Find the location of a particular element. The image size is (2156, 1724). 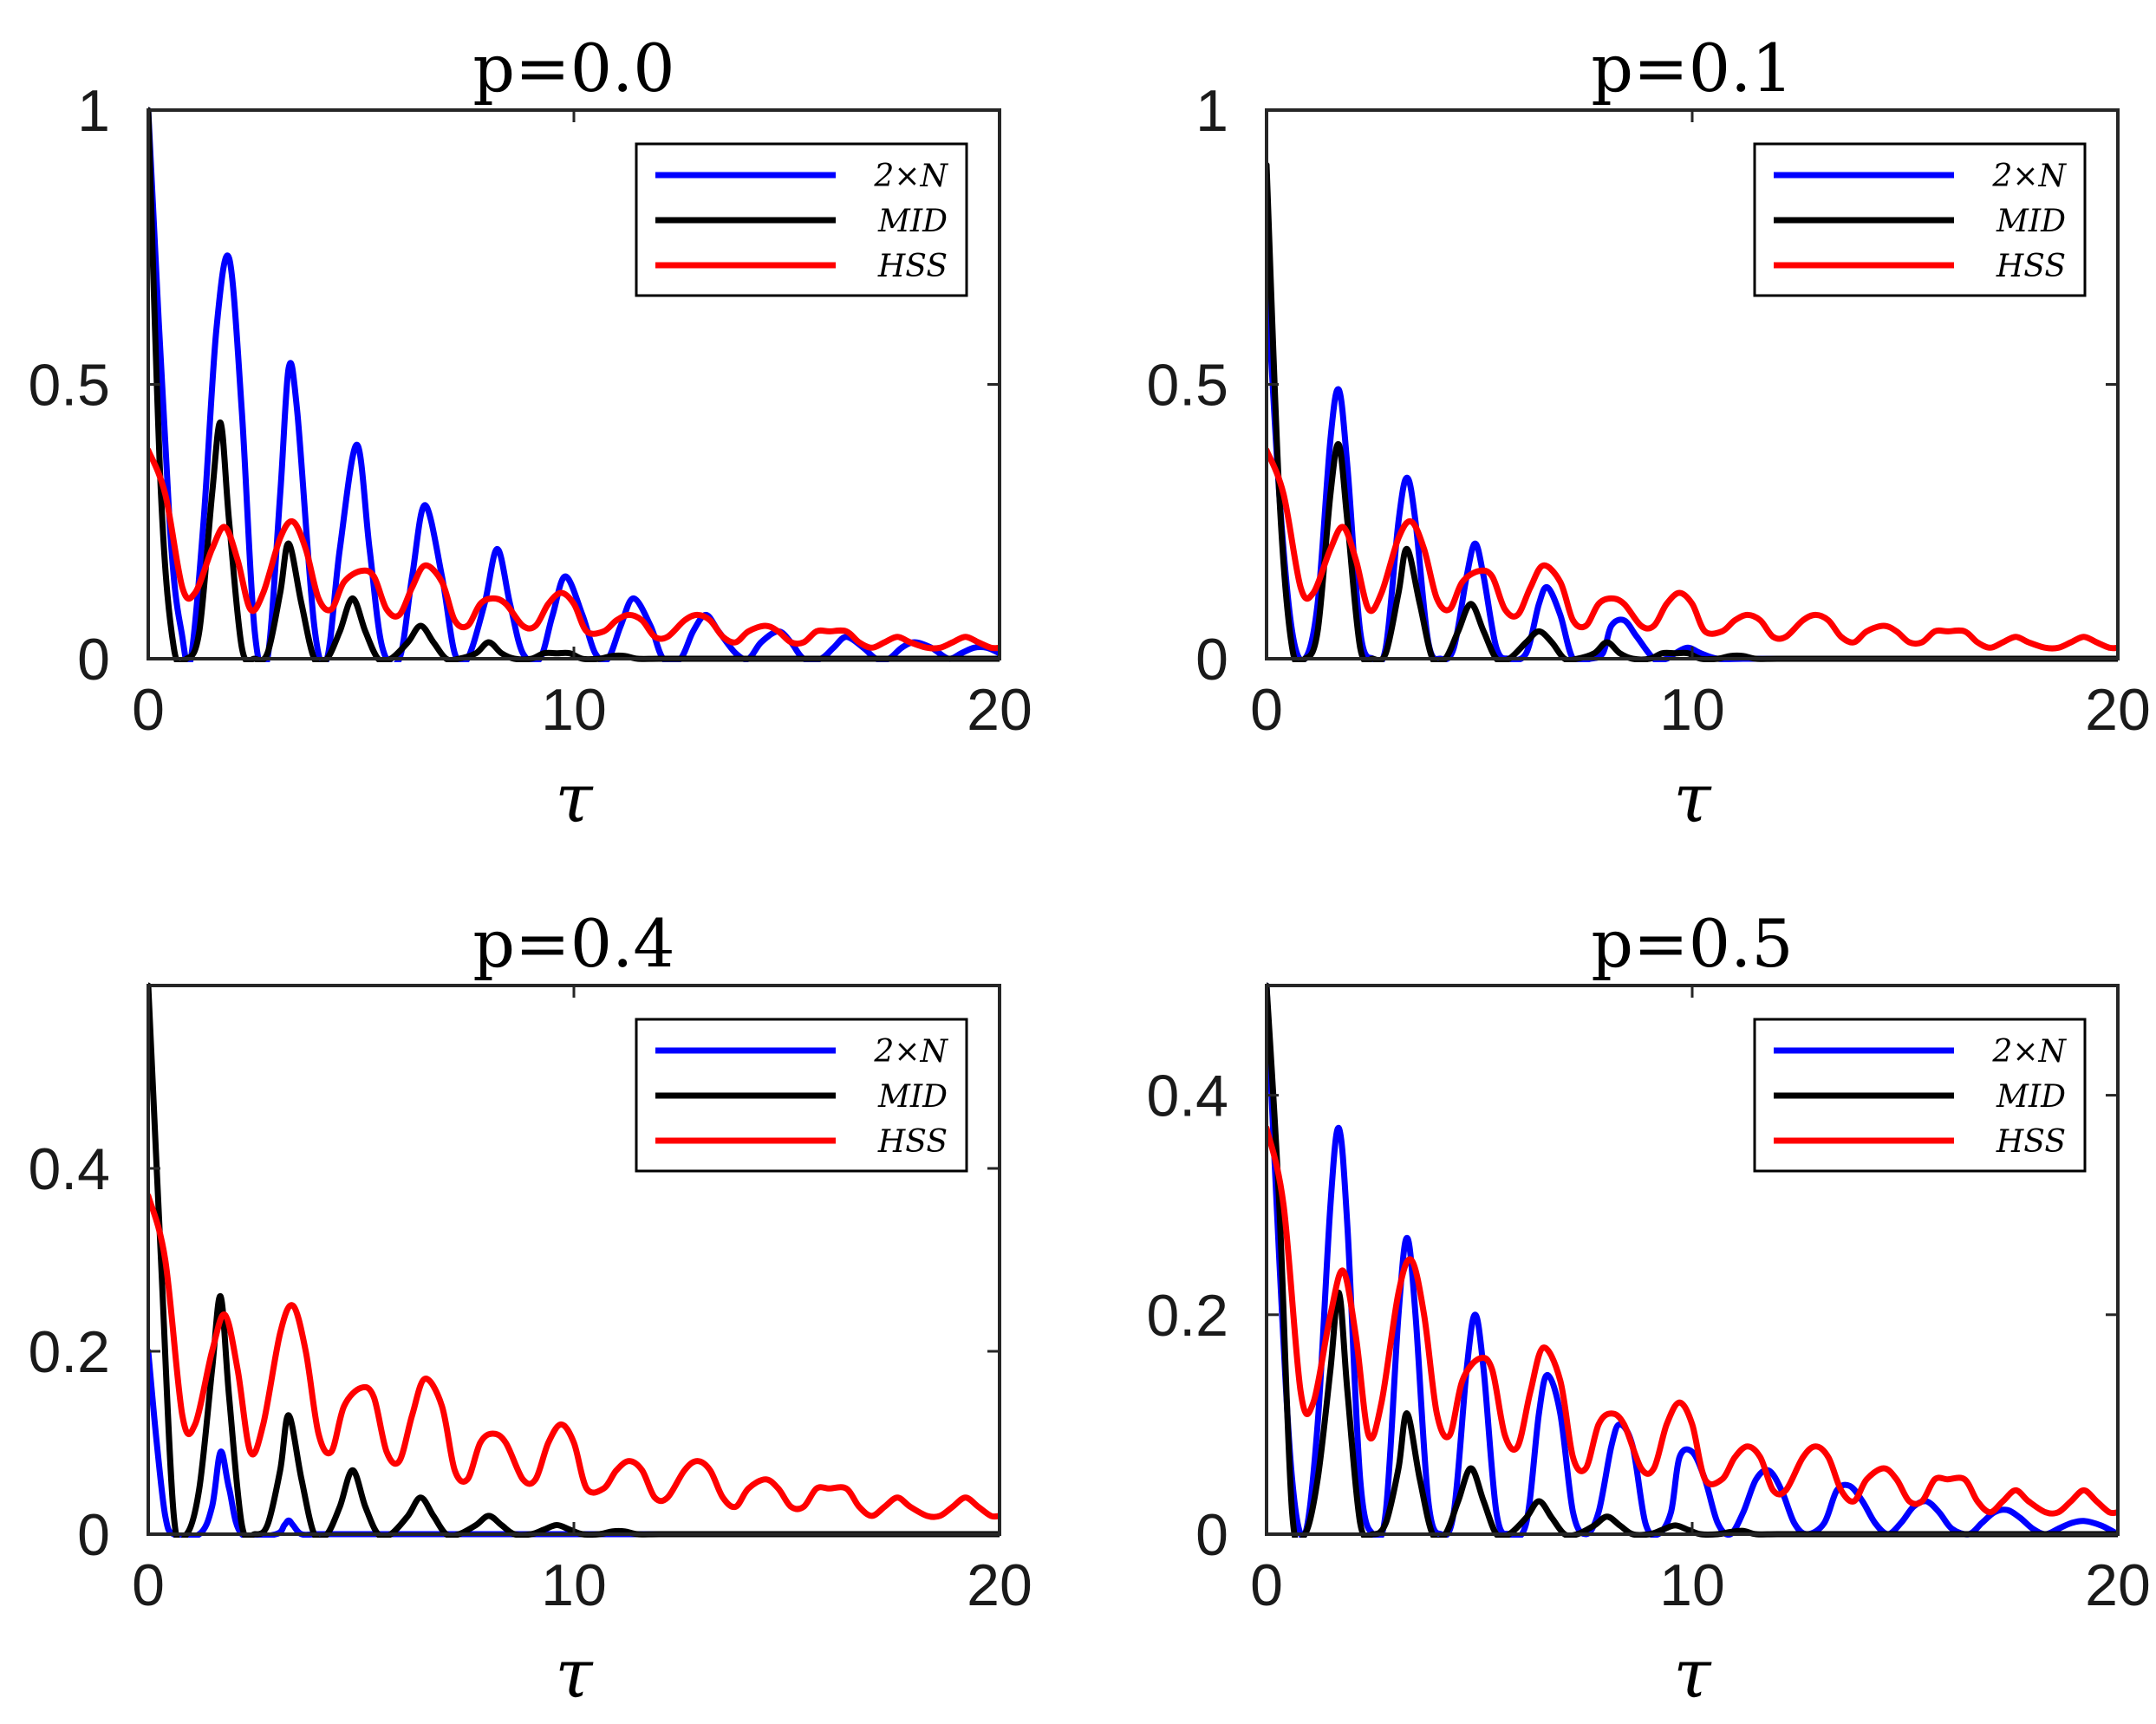

subplot-title: p=0.4 is located at coordinates (573, 943).